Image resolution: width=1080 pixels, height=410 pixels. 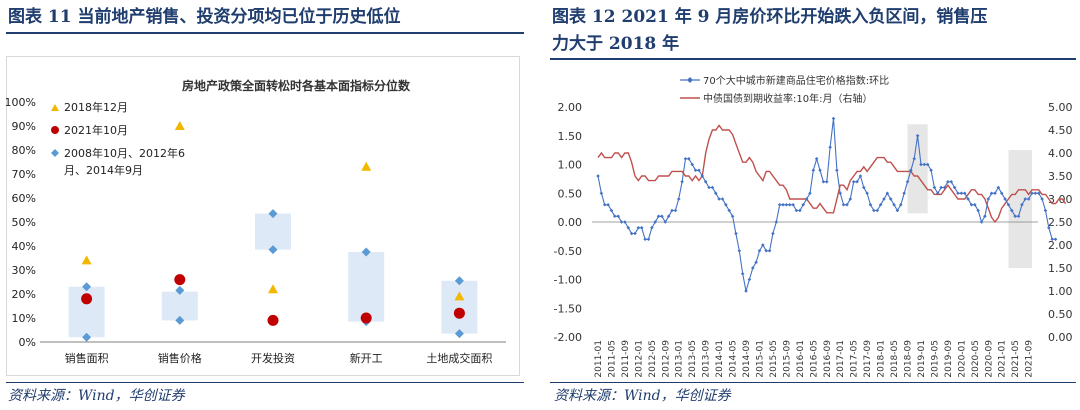 What do you see at coordinates (868, 359) in the screenshot?
I see `x-tick-label: 2017-09` at bounding box center [868, 359].